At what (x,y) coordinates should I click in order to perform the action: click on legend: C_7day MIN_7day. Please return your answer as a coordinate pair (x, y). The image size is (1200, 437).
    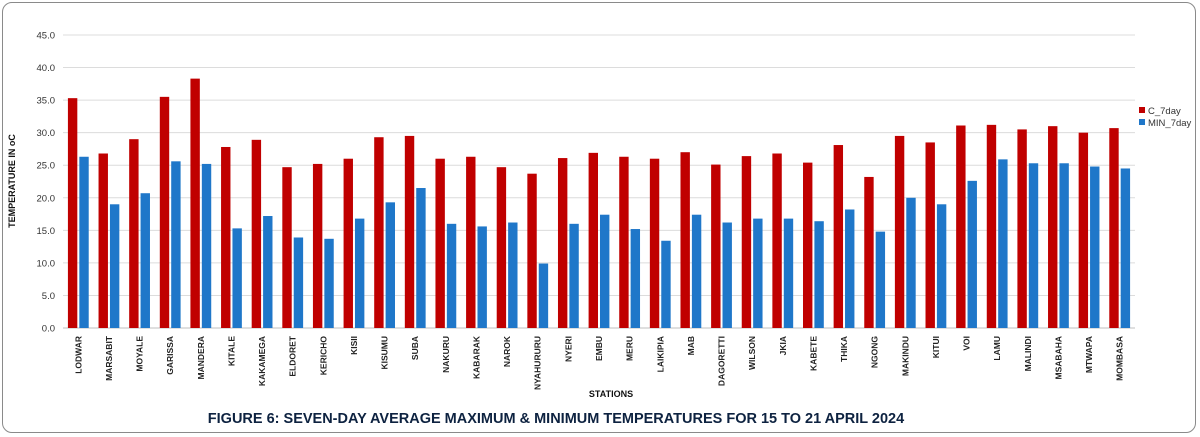
    Looking at the image, I should click on (1165, 117).